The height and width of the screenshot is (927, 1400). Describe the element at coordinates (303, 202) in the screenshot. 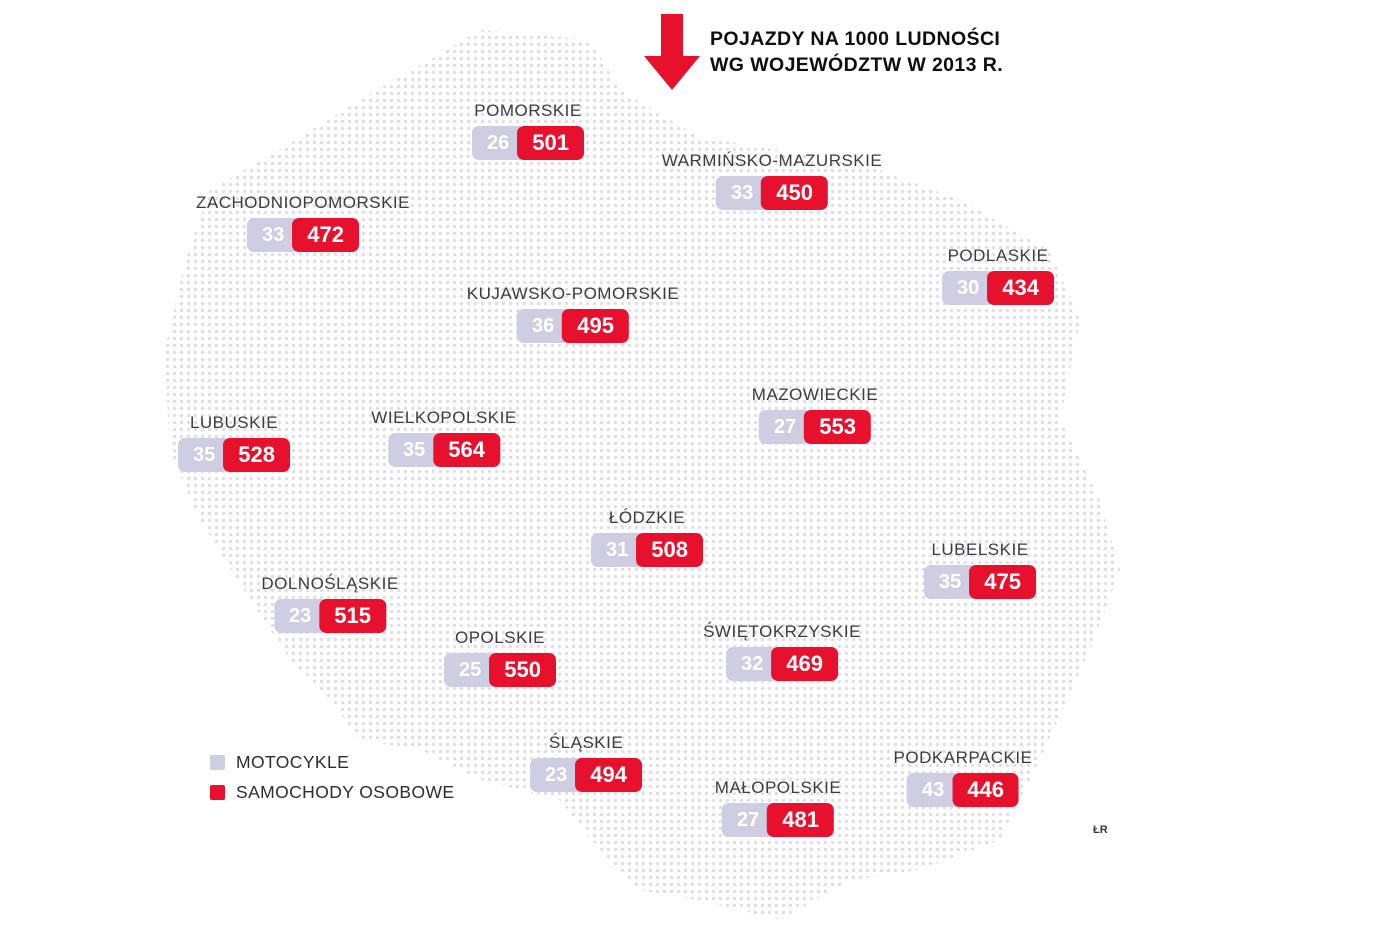

I see `region-name: ZACHODNIOPOMORSKIE` at that location.